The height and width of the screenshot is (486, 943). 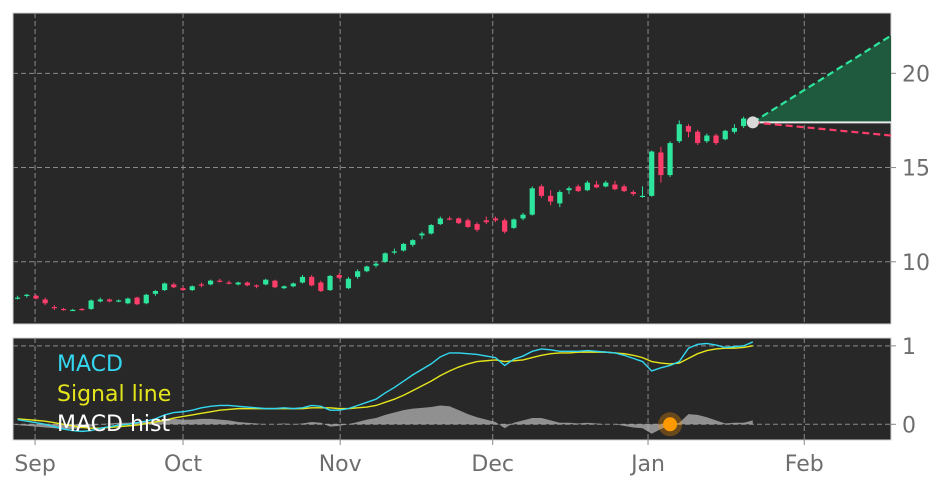 What do you see at coordinates (183, 464) in the screenshot?
I see `x-tick-label-1: Oct` at bounding box center [183, 464].